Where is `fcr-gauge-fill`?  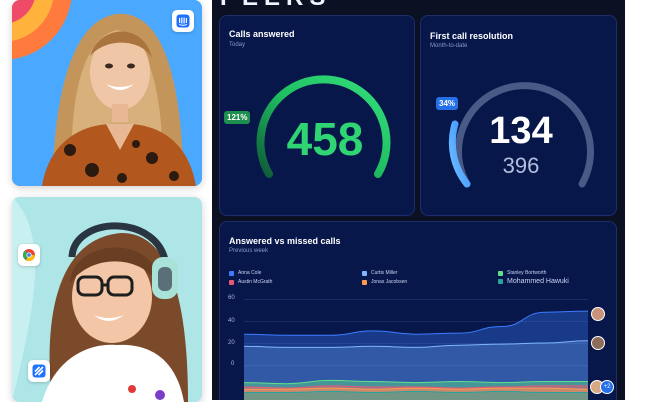 fcr-gauge-fill is located at coordinates (459, 154).